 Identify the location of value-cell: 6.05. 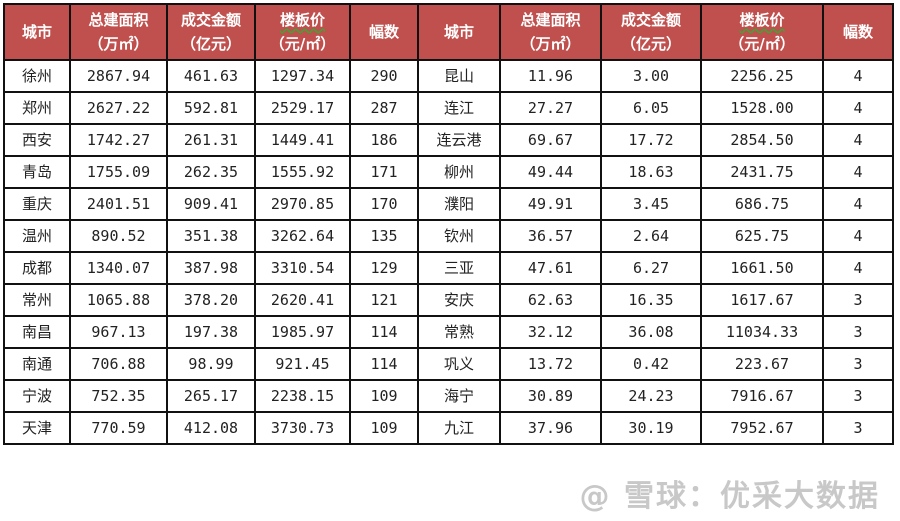
(651, 108).